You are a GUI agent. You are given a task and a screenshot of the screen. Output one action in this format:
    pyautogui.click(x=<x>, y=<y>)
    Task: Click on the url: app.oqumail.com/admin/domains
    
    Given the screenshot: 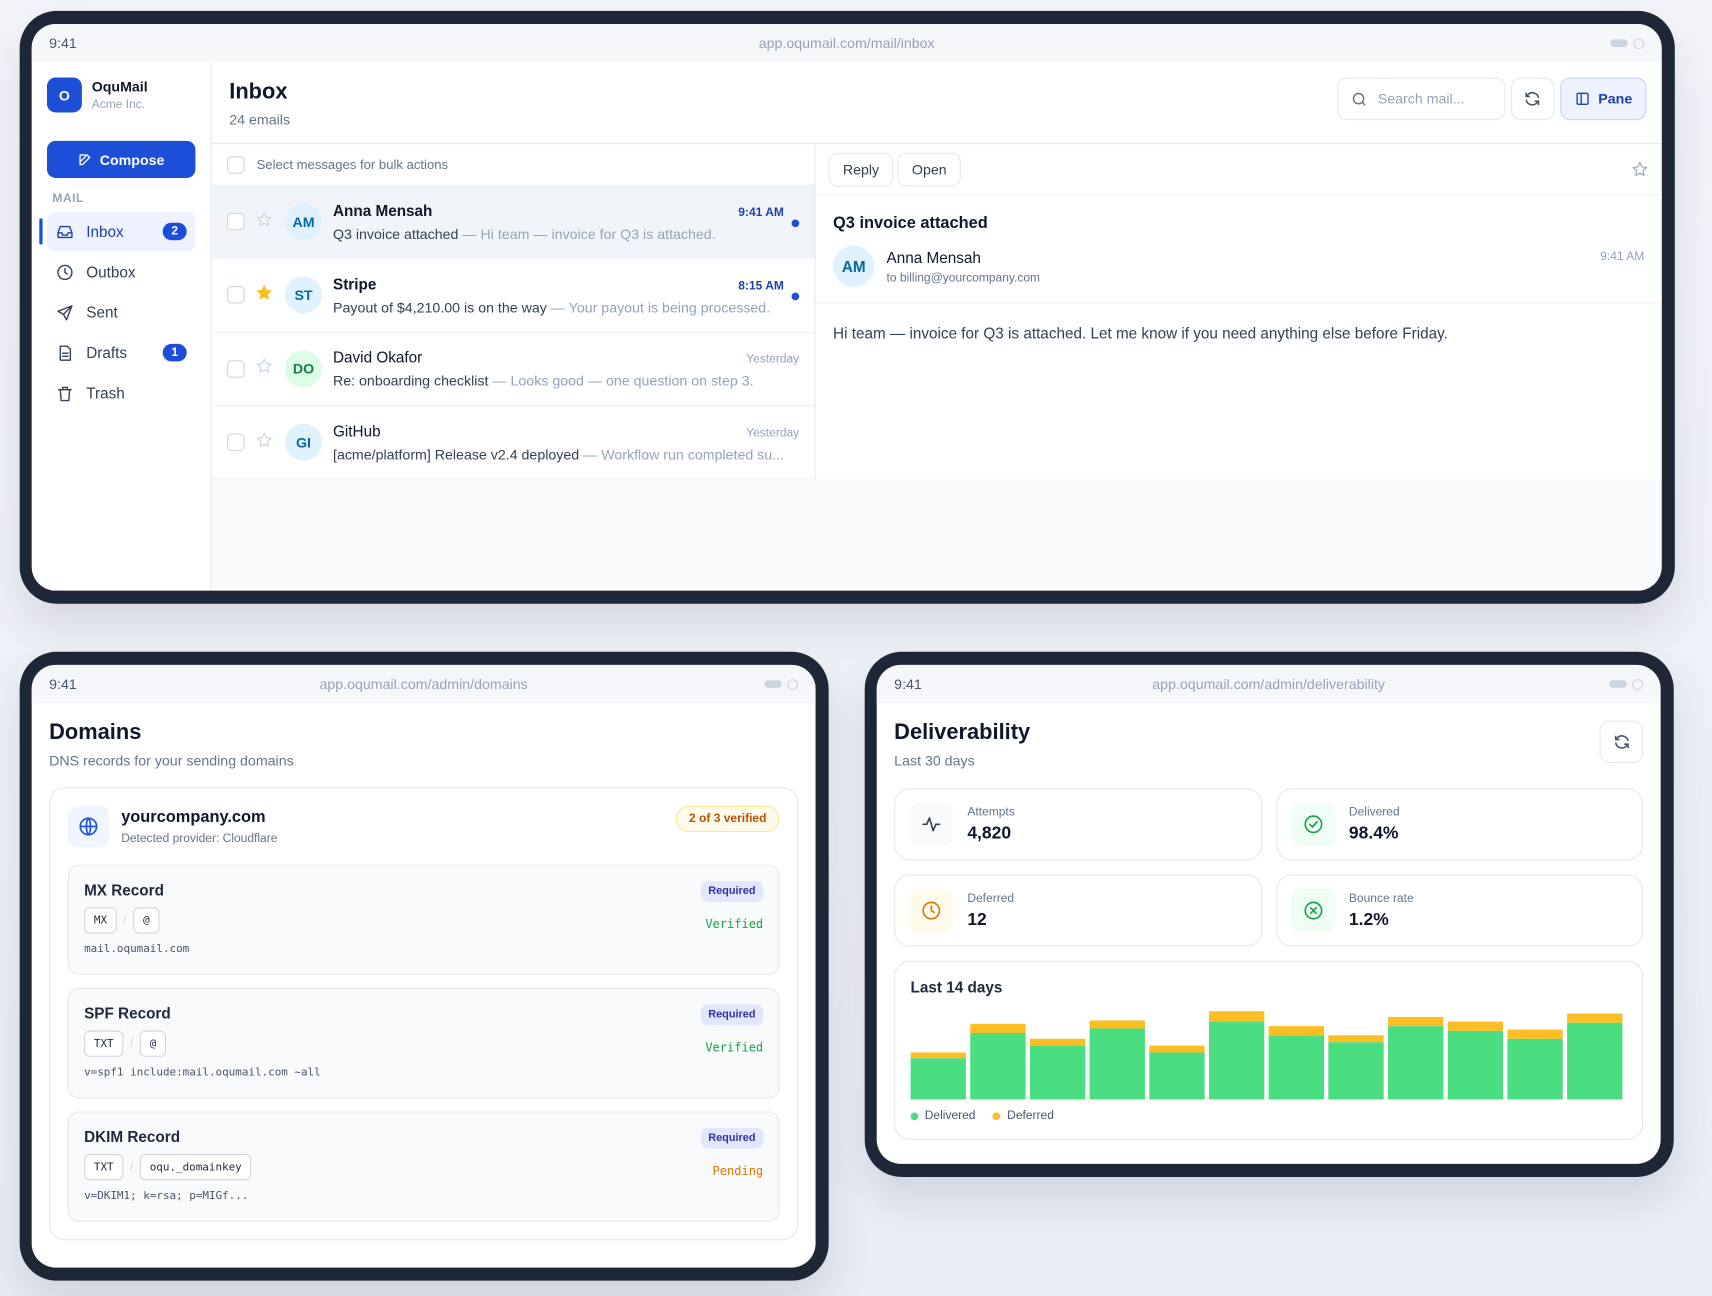 What is the action you would take?
    pyautogui.click(x=423, y=684)
    